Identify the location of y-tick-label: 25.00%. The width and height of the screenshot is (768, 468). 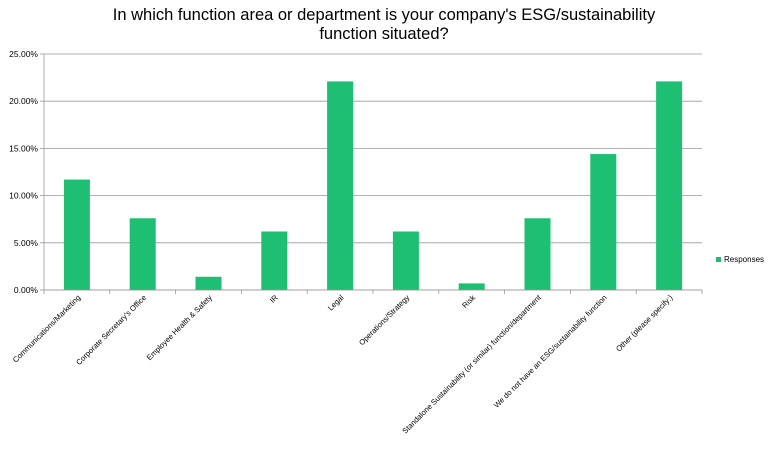
(23, 54).